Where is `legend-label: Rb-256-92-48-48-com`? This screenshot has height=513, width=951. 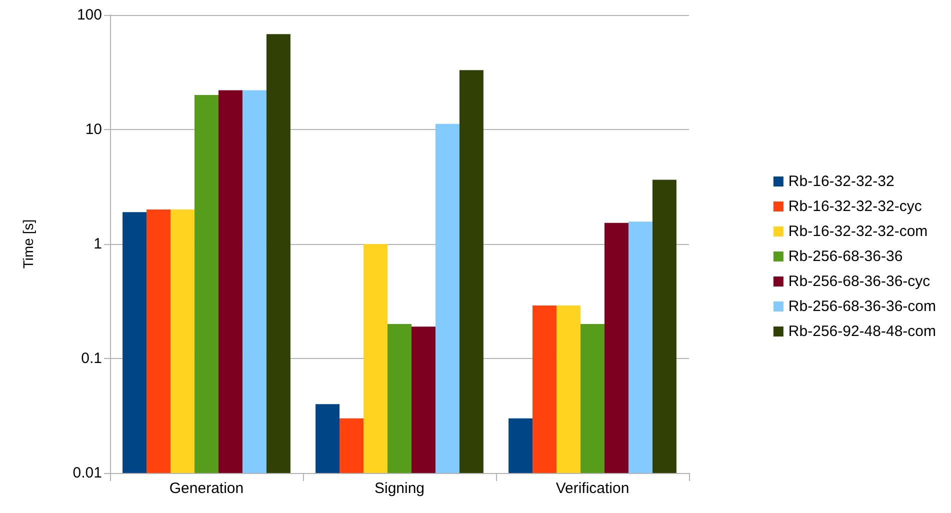 legend-label: Rb-256-92-48-48-com is located at coordinates (862, 331).